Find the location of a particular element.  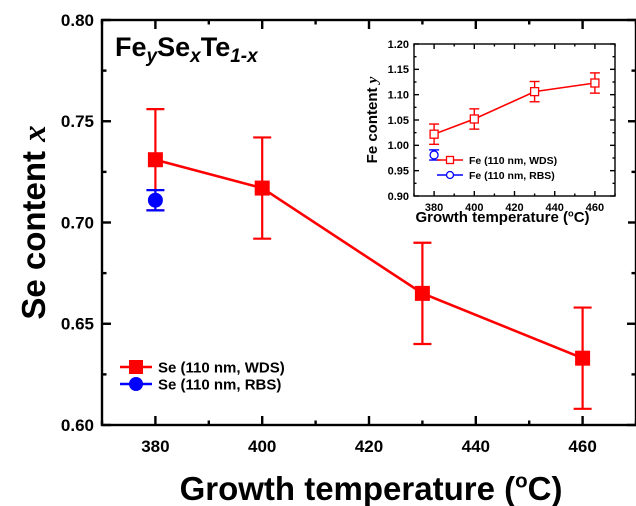

series-Fe (110 nm, RBS) is located at coordinates (434, 155).